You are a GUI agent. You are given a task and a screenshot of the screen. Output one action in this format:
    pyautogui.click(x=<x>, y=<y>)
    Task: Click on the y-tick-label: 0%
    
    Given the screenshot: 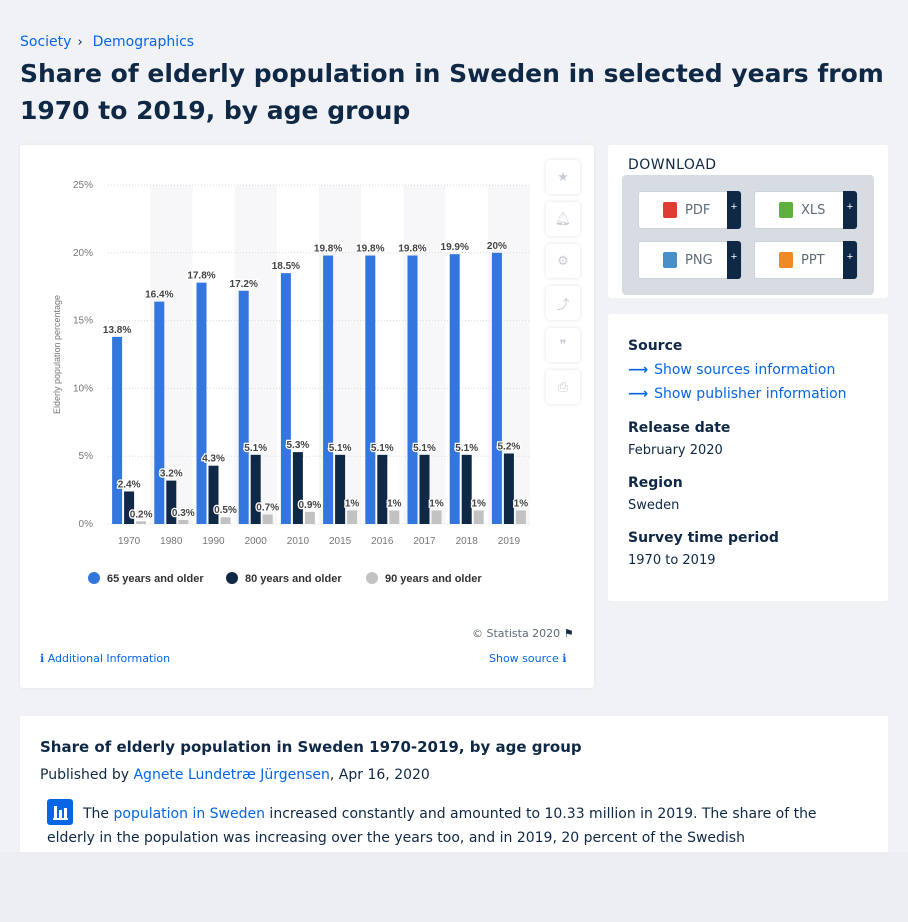 What is the action you would take?
    pyautogui.click(x=86, y=524)
    